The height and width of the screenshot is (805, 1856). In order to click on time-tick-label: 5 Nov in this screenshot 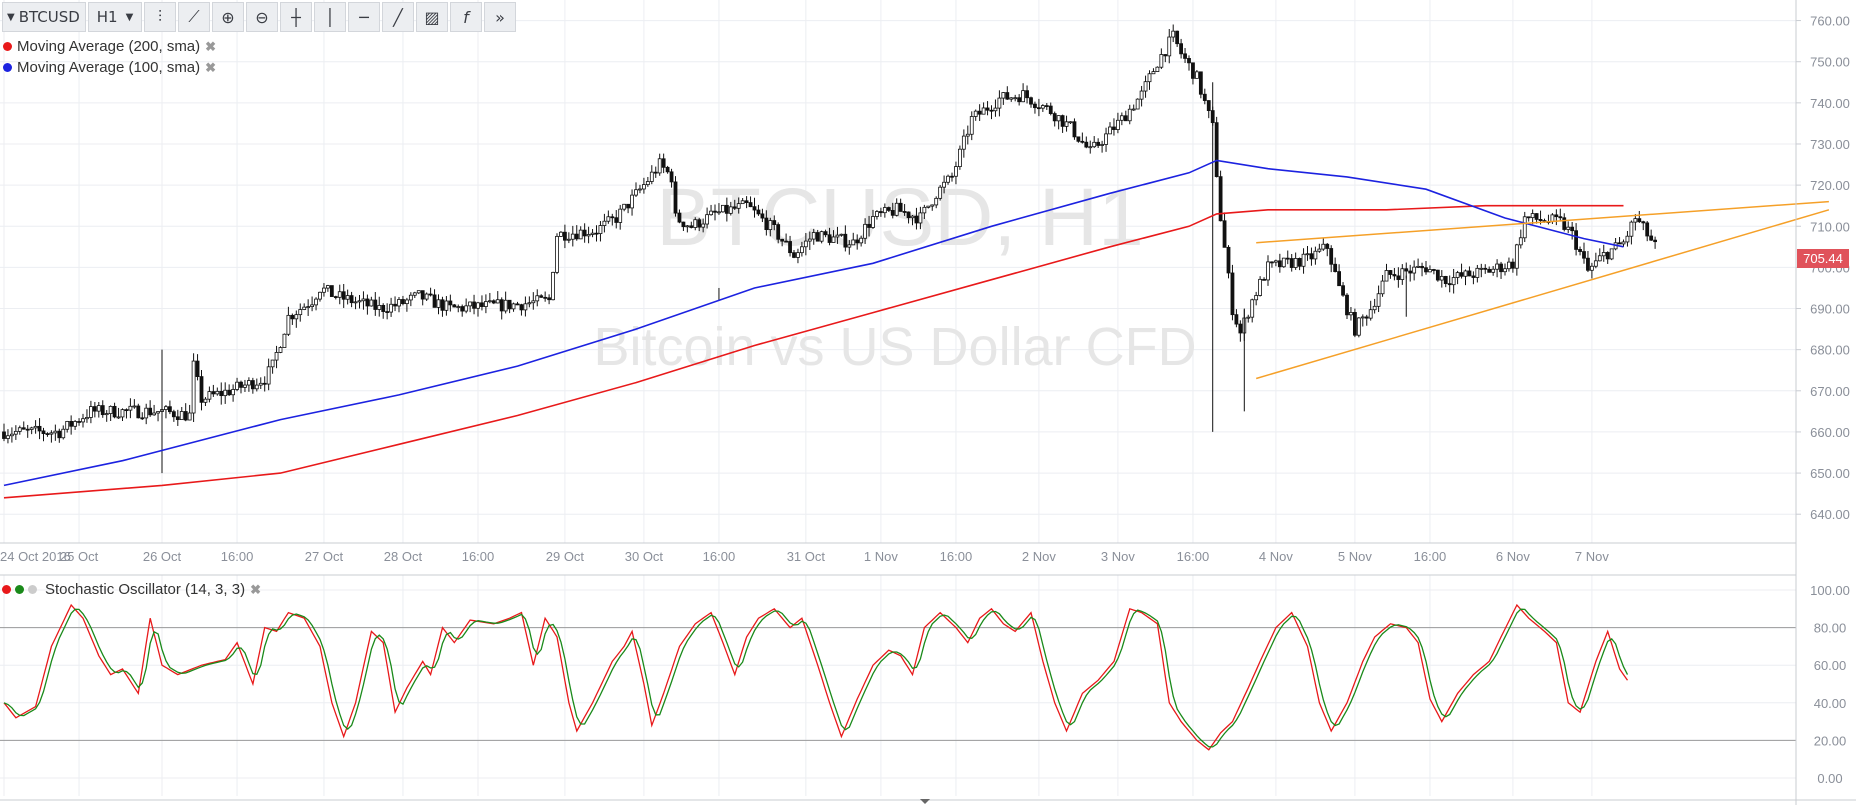, I will do `click(1355, 556)`.